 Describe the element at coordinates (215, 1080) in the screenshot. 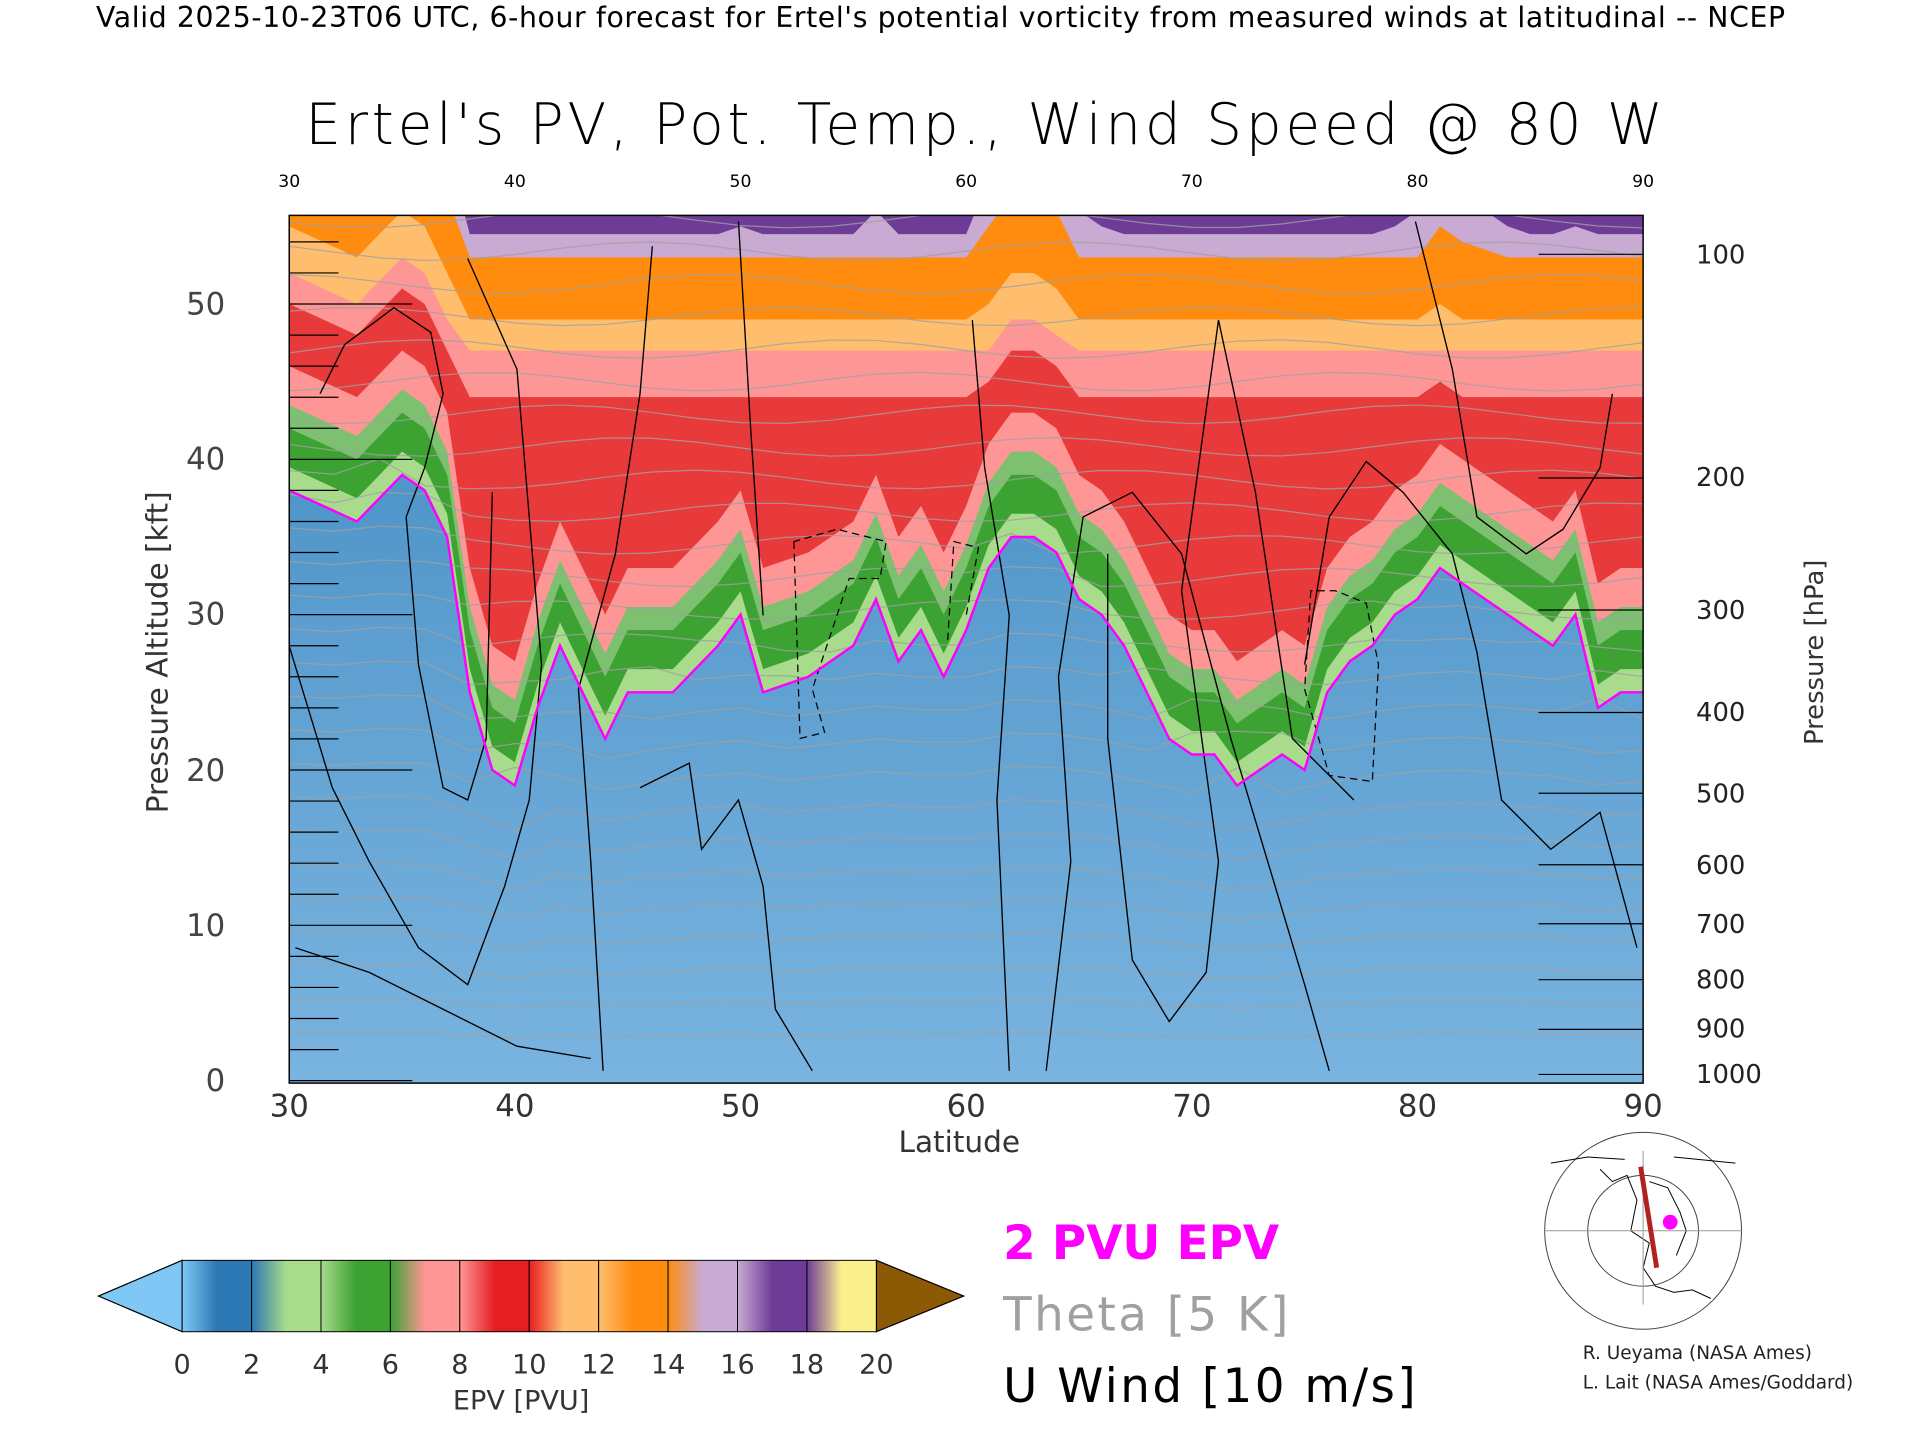

I see `altitude-tick-label: 0` at that location.